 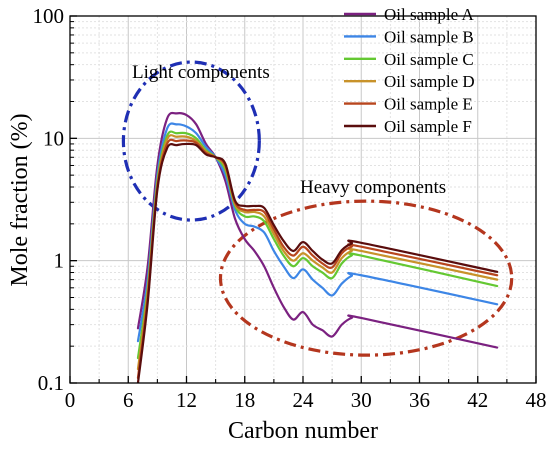 What do you see at coordinates (303, 431) in the screenshot?
I see `x-axis-label: Carbon number` at bounding box center [303, 431].